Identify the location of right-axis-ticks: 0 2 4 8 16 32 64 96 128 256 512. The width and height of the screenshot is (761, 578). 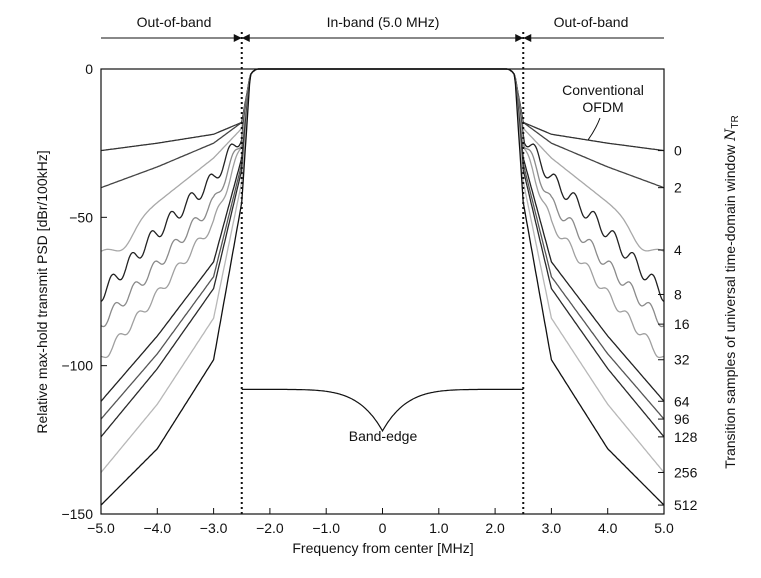
(678, 328).